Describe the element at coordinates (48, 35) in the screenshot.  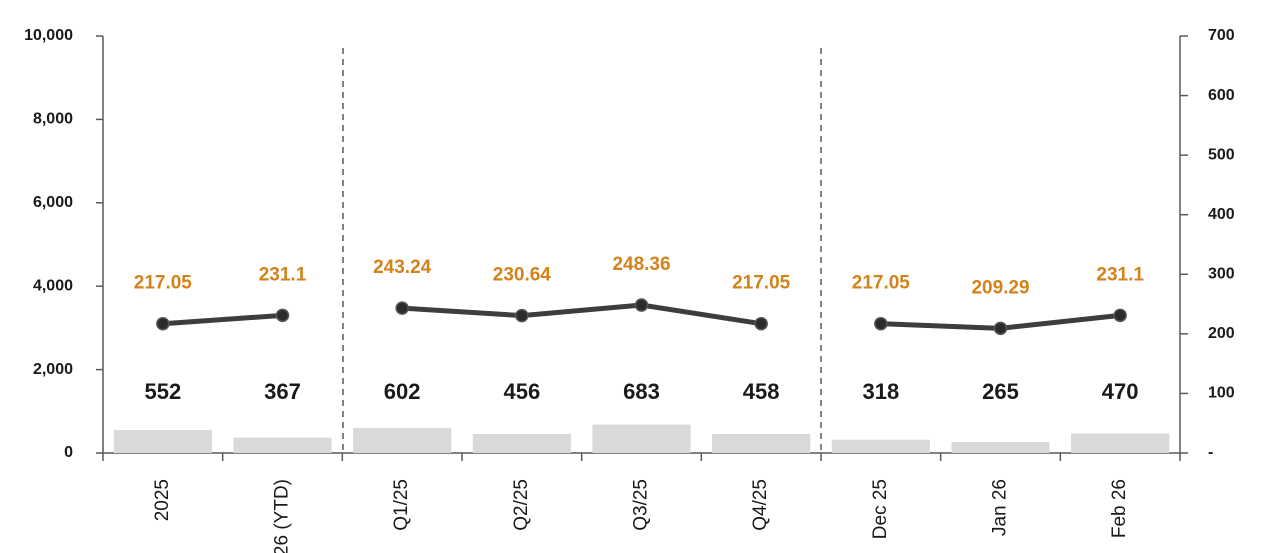
I see `y-tick-label: 10,000` at that location.